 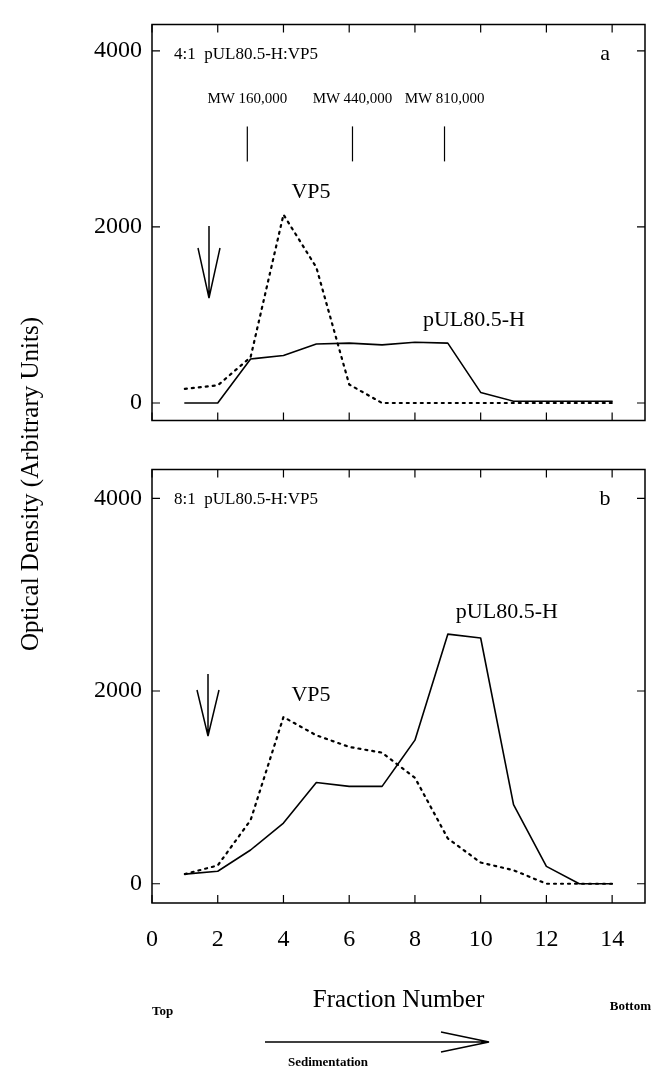 What do you see at coordinates (30, 484) in the screenshot?
I see `y-axis-title: Optical Density (Arbitrary Units)` at bounding box center [30, 484].